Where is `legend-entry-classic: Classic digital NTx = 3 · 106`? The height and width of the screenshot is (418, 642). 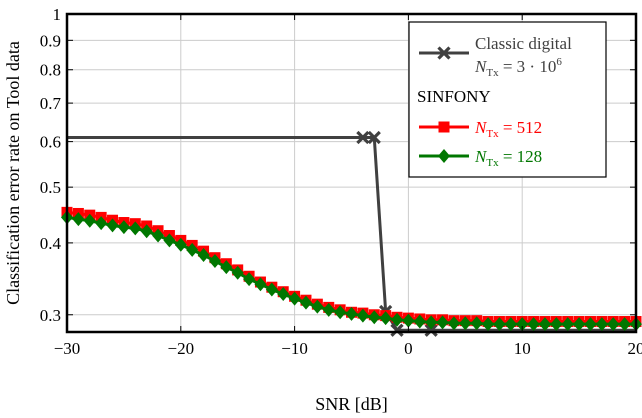 legend-entry-classic: Classic digital NTx = 3 · 106 is located at coordinates (495, 56).